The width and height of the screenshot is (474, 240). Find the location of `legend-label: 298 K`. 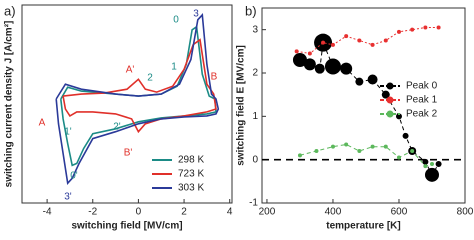

legend-label: 298 K is located at coordinates (191, 160).